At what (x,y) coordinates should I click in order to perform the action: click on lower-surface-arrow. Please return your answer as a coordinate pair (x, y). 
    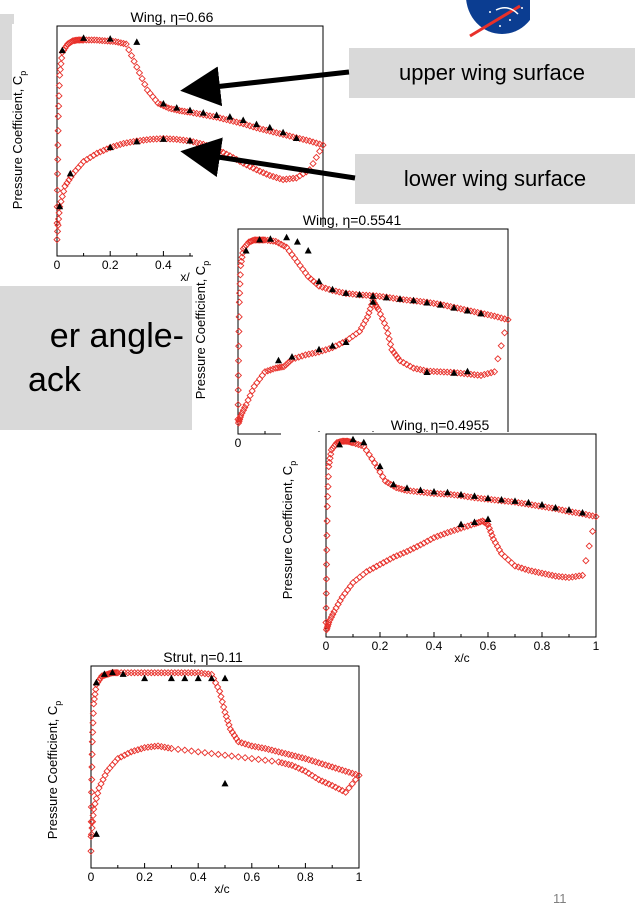
    Looking at the image, I should click on (268, 159).